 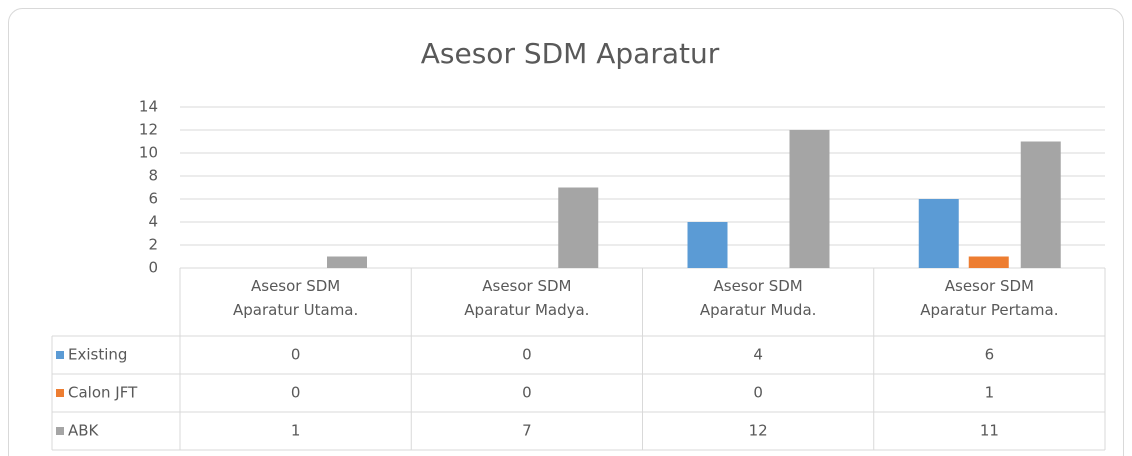 I want to click on x-tick-label: Asesor SDM Aparatur Muda., so click(x=758, y=298).